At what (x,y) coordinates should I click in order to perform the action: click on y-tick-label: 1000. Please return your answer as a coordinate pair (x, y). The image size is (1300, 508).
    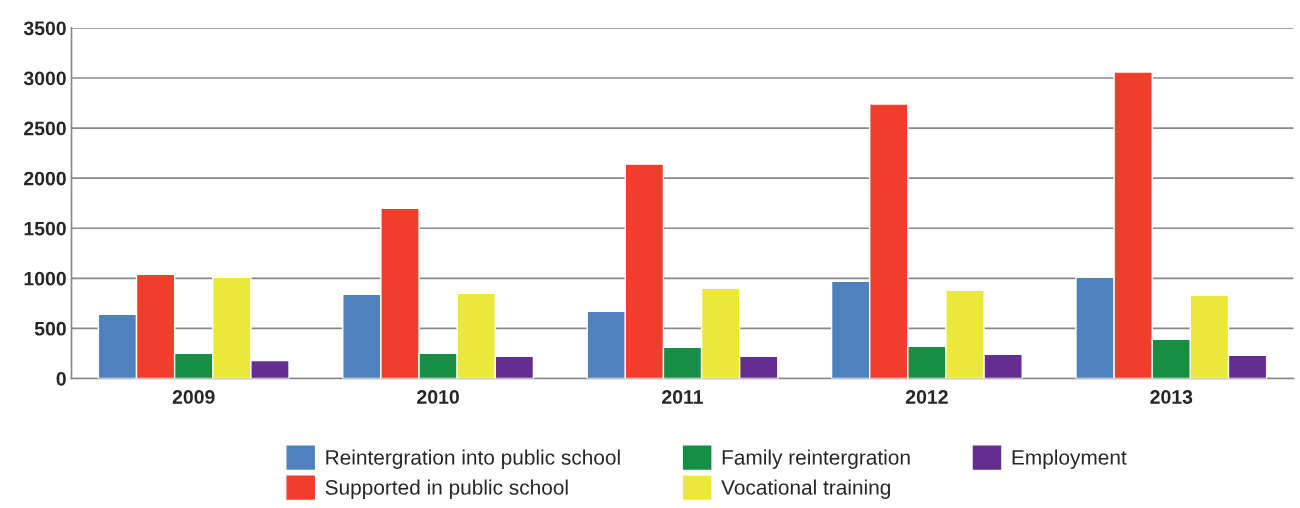
    Looking at the image, I should click on (45, 278).